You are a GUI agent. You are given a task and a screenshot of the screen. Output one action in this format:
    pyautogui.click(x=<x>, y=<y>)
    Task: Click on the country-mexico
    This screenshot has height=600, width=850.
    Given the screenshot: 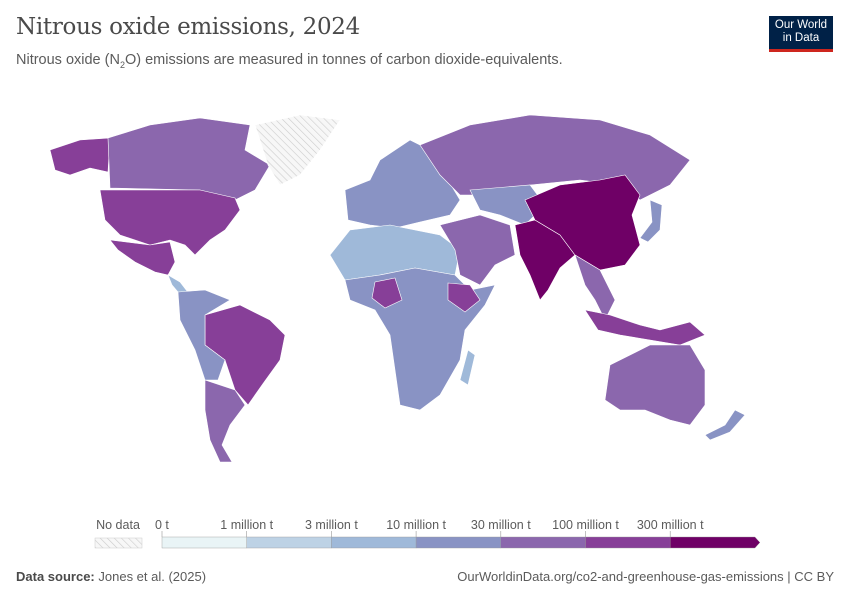 What is the action you would take?
    pyautogui.click(x=142, y=257)
    